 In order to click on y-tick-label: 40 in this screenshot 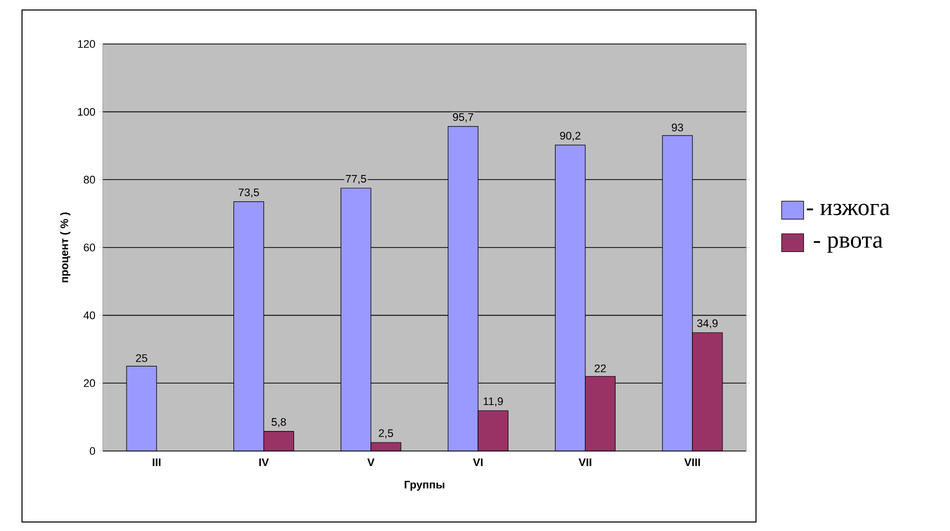, I will do `click(90, 315)`.